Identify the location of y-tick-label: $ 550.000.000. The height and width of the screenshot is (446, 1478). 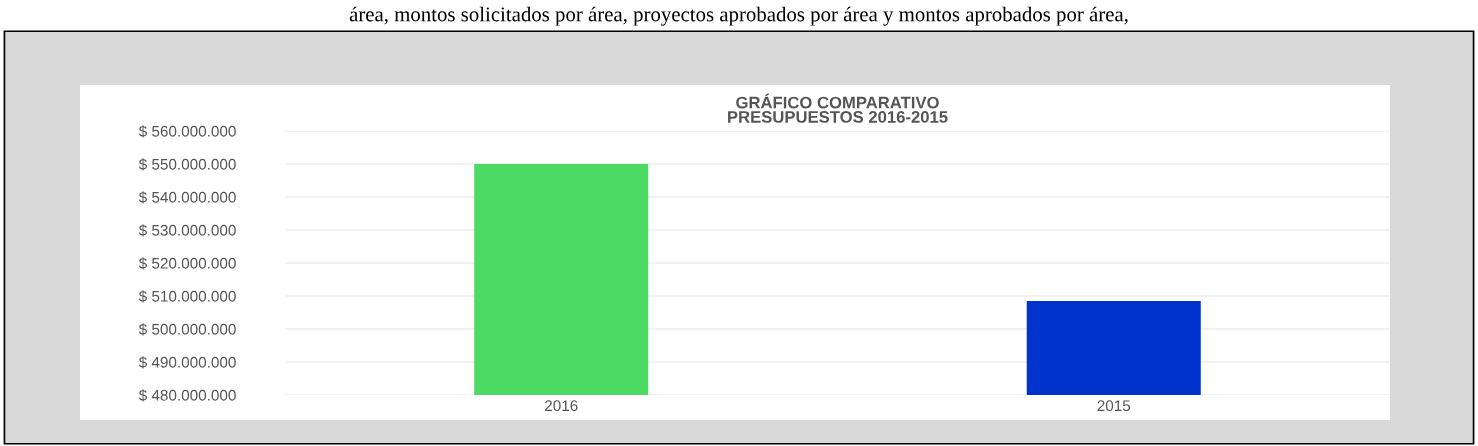
(187, 164).